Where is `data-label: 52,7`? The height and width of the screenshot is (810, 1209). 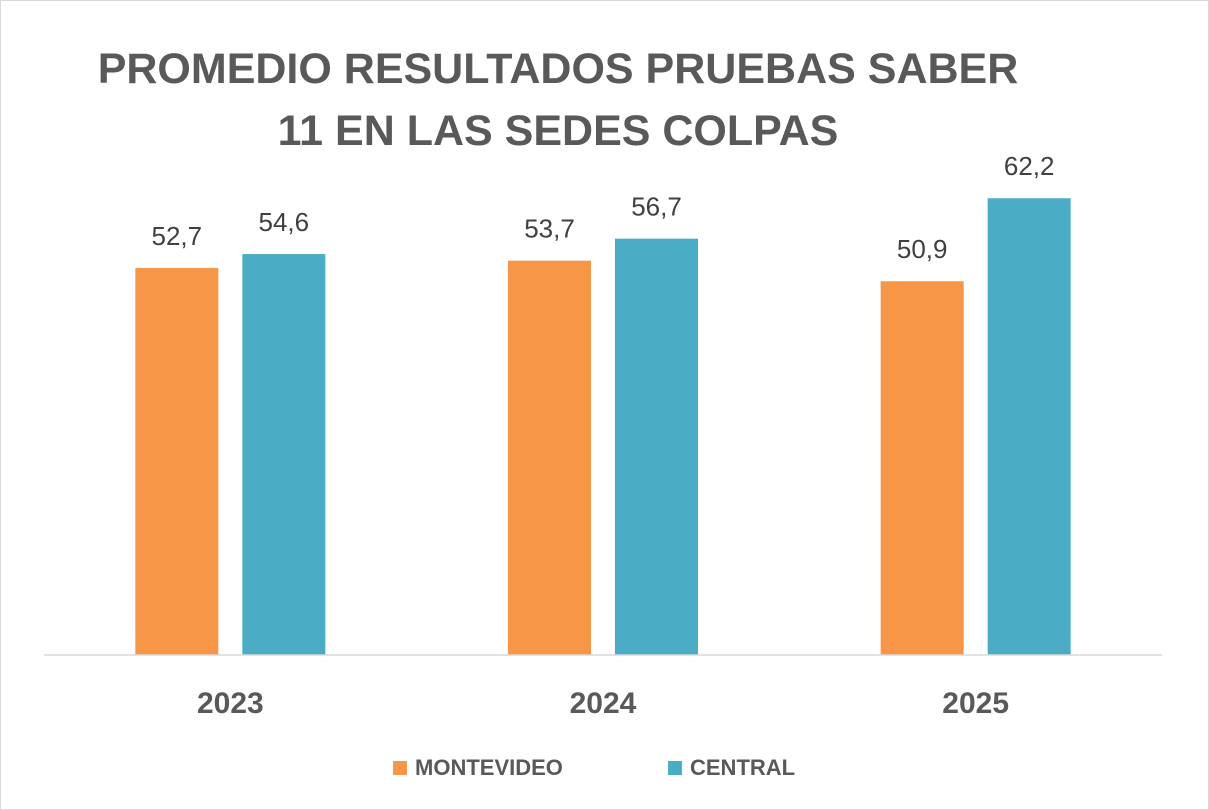
data-label: 52,7 is located at coordinates (177, 236).